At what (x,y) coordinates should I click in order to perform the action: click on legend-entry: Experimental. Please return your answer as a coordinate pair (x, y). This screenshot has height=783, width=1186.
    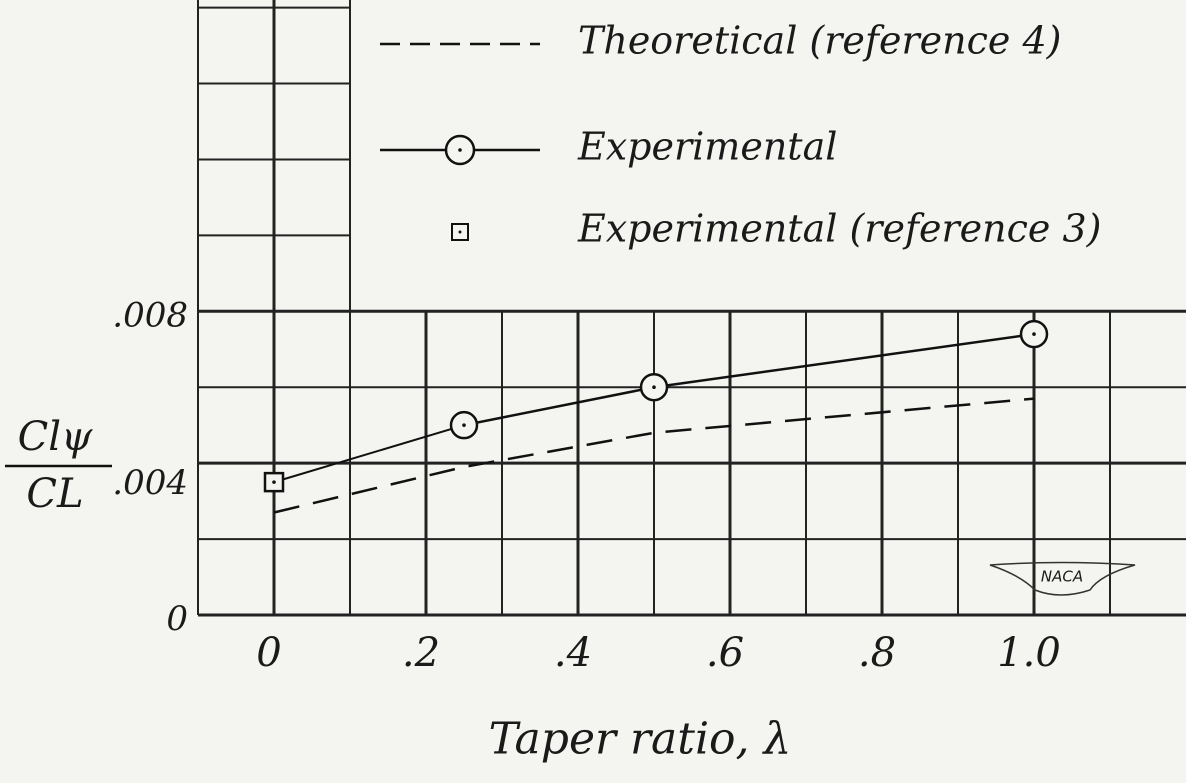
    Looking at the image, I should click on (608, 147).